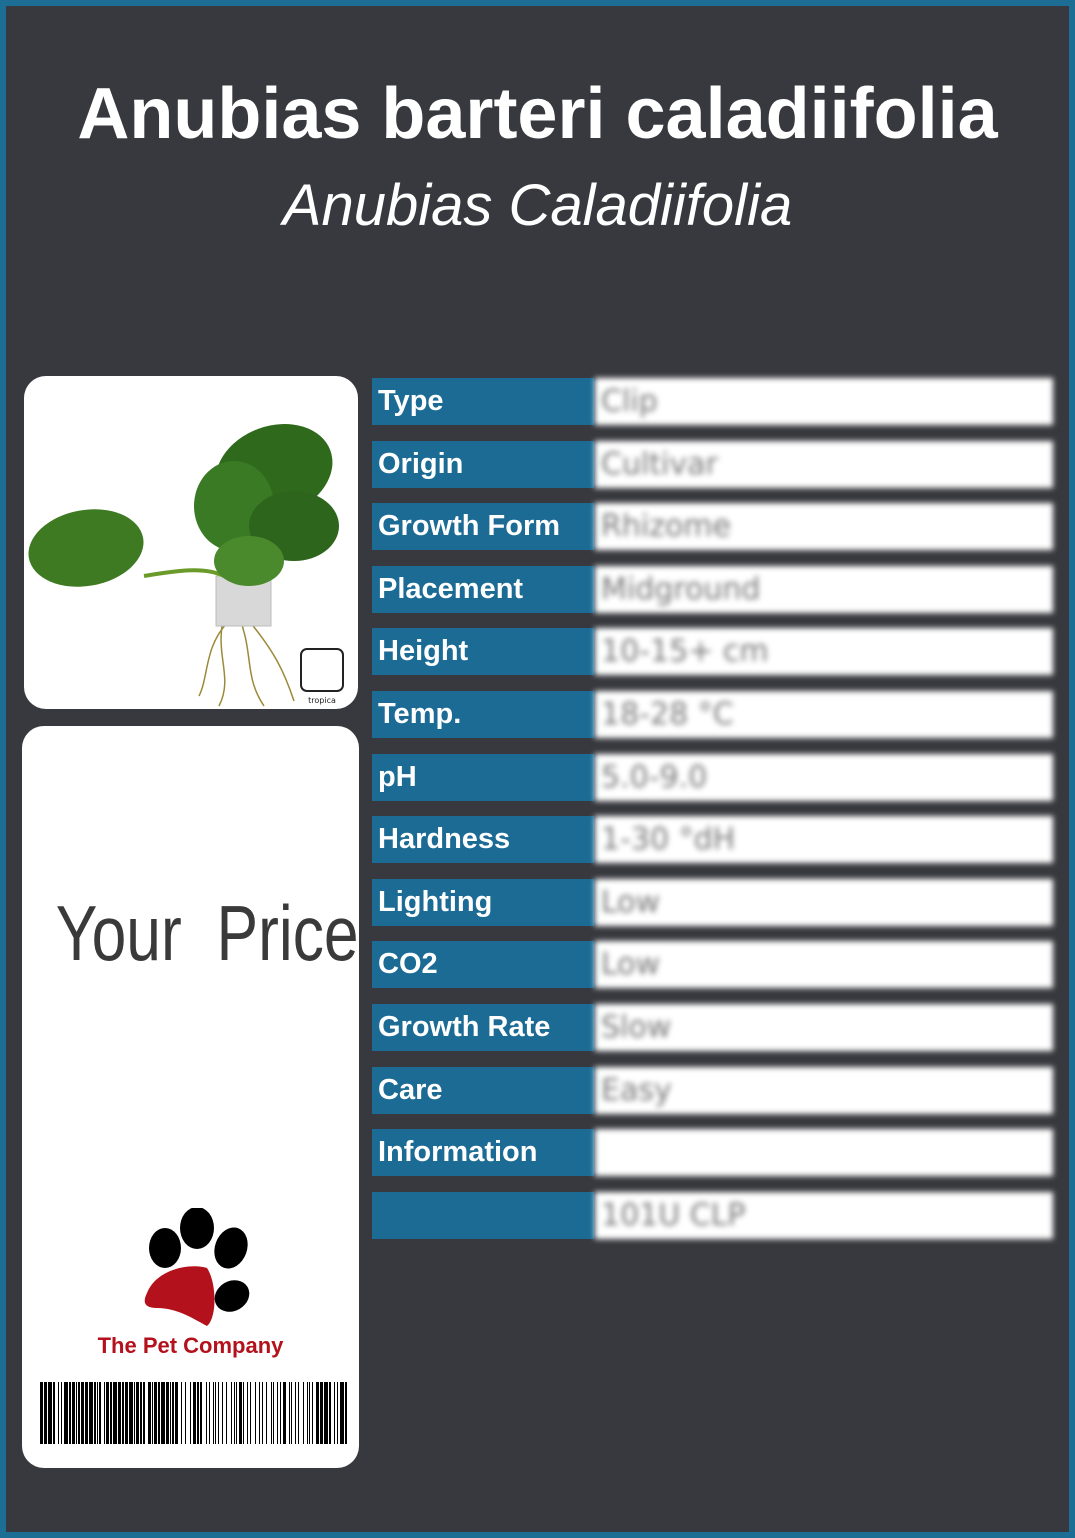 The width and height of the screenshot is (1075, 1538). Describe the element at coordinates (322, 700) in the screenshot. I see `svg-text: tropica` at that location.